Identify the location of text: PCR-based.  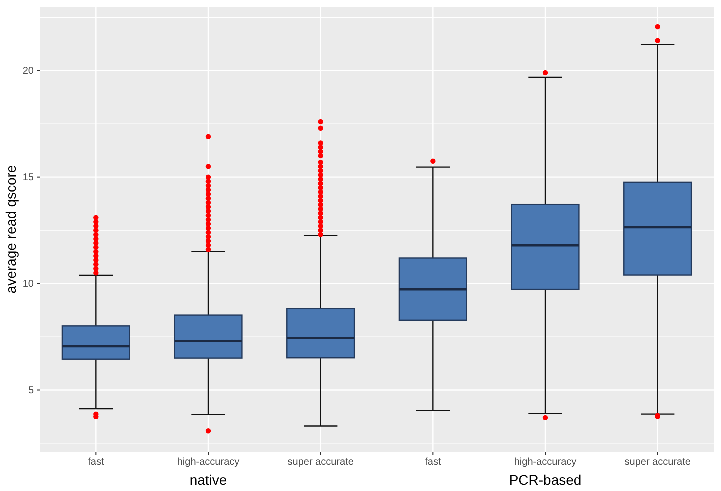
(545, 480).